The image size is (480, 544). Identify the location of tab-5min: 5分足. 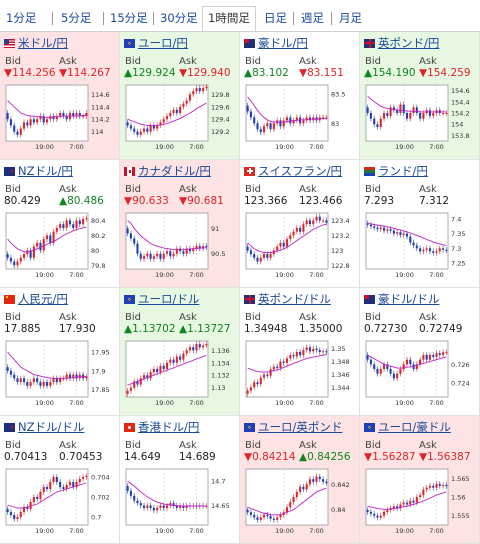
(76, 18).